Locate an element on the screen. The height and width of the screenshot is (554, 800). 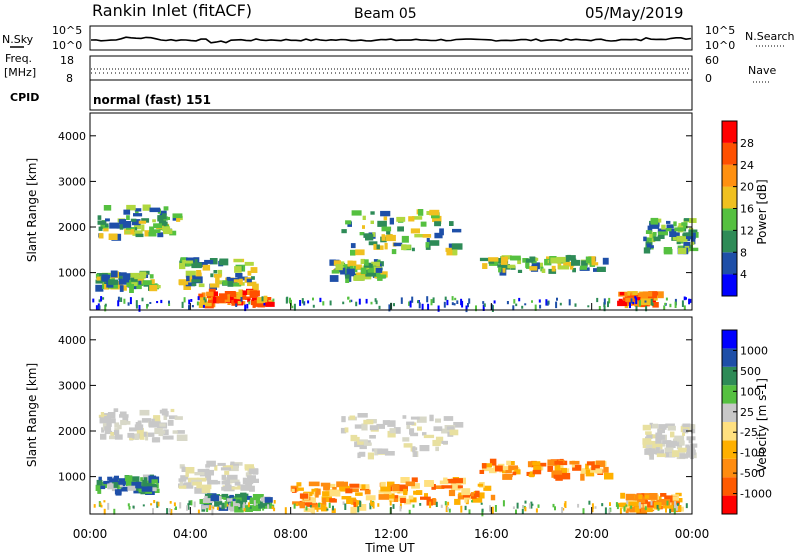
cpid-value: normal (fast) 151 is located at coordinates (152, 100).